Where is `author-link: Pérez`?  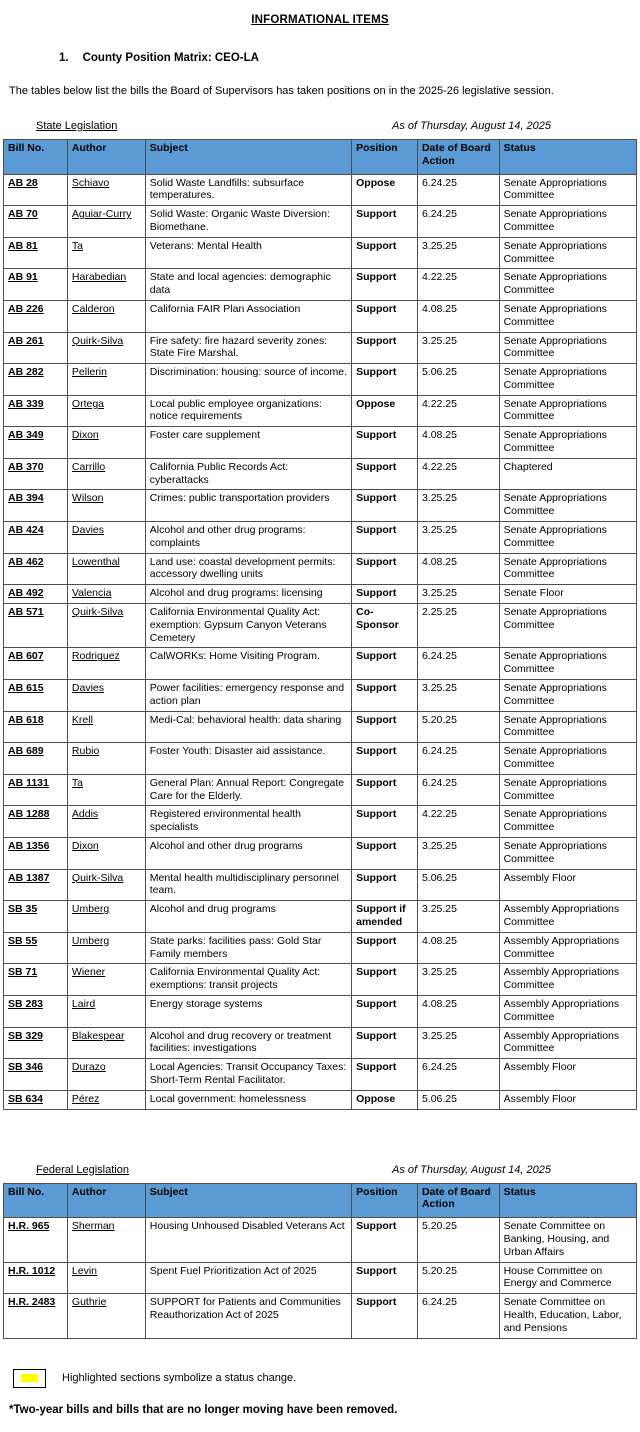
author-link: Pérez is located at coordinates (106, 1099).